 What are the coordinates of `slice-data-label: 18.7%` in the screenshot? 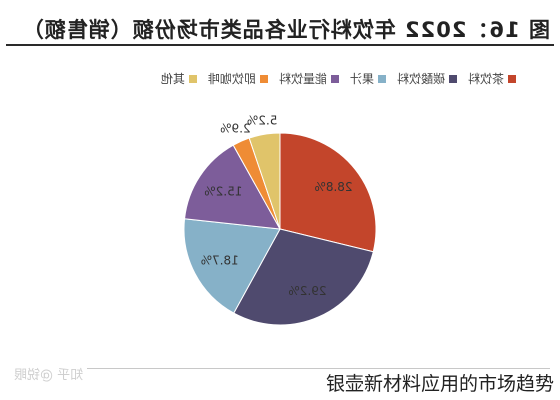 It's located at (220, 260).